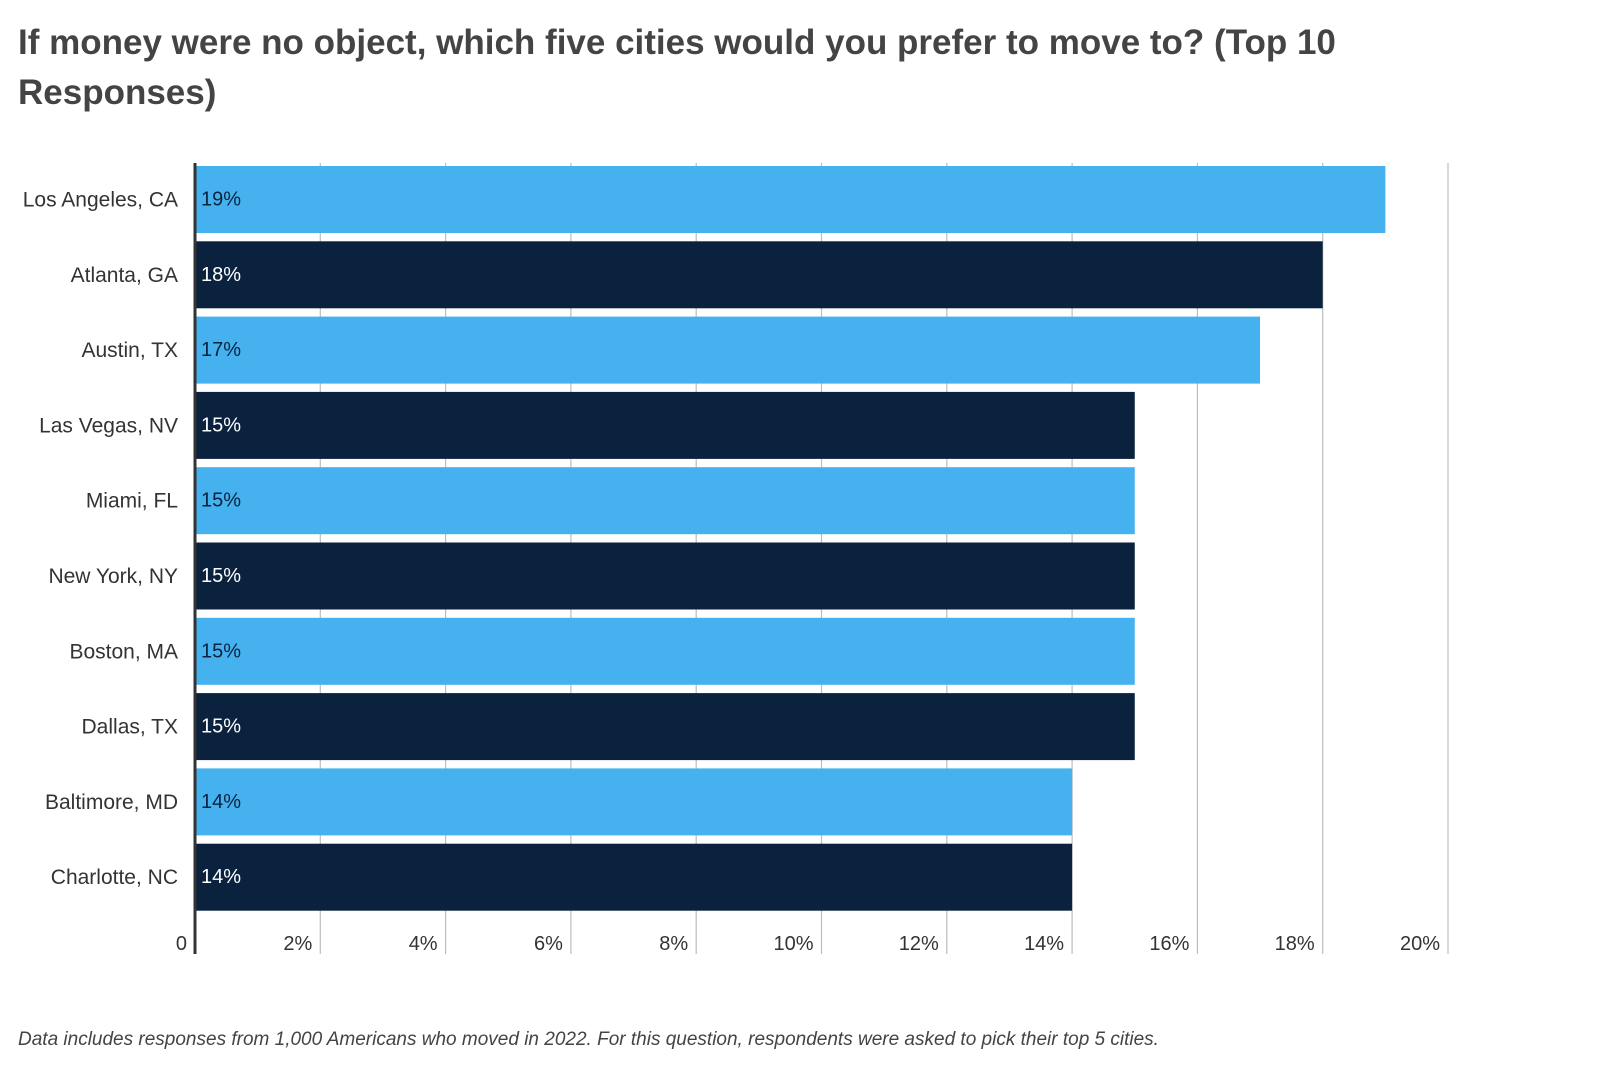 The height and width of the screenshot is (1091, 1600). Describe the element at coordinates (114, 877) in the screenshot. I see `category-label: Charlotte, NC` at that location.